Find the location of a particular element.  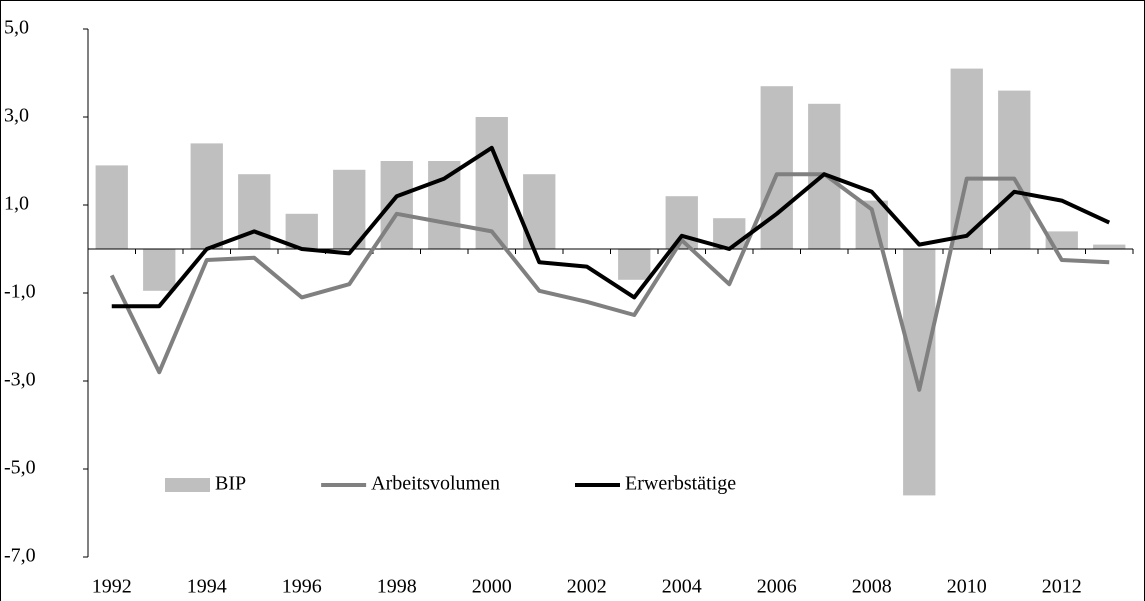

x-tick-label: 2008 is located at coordinates (872, 587).